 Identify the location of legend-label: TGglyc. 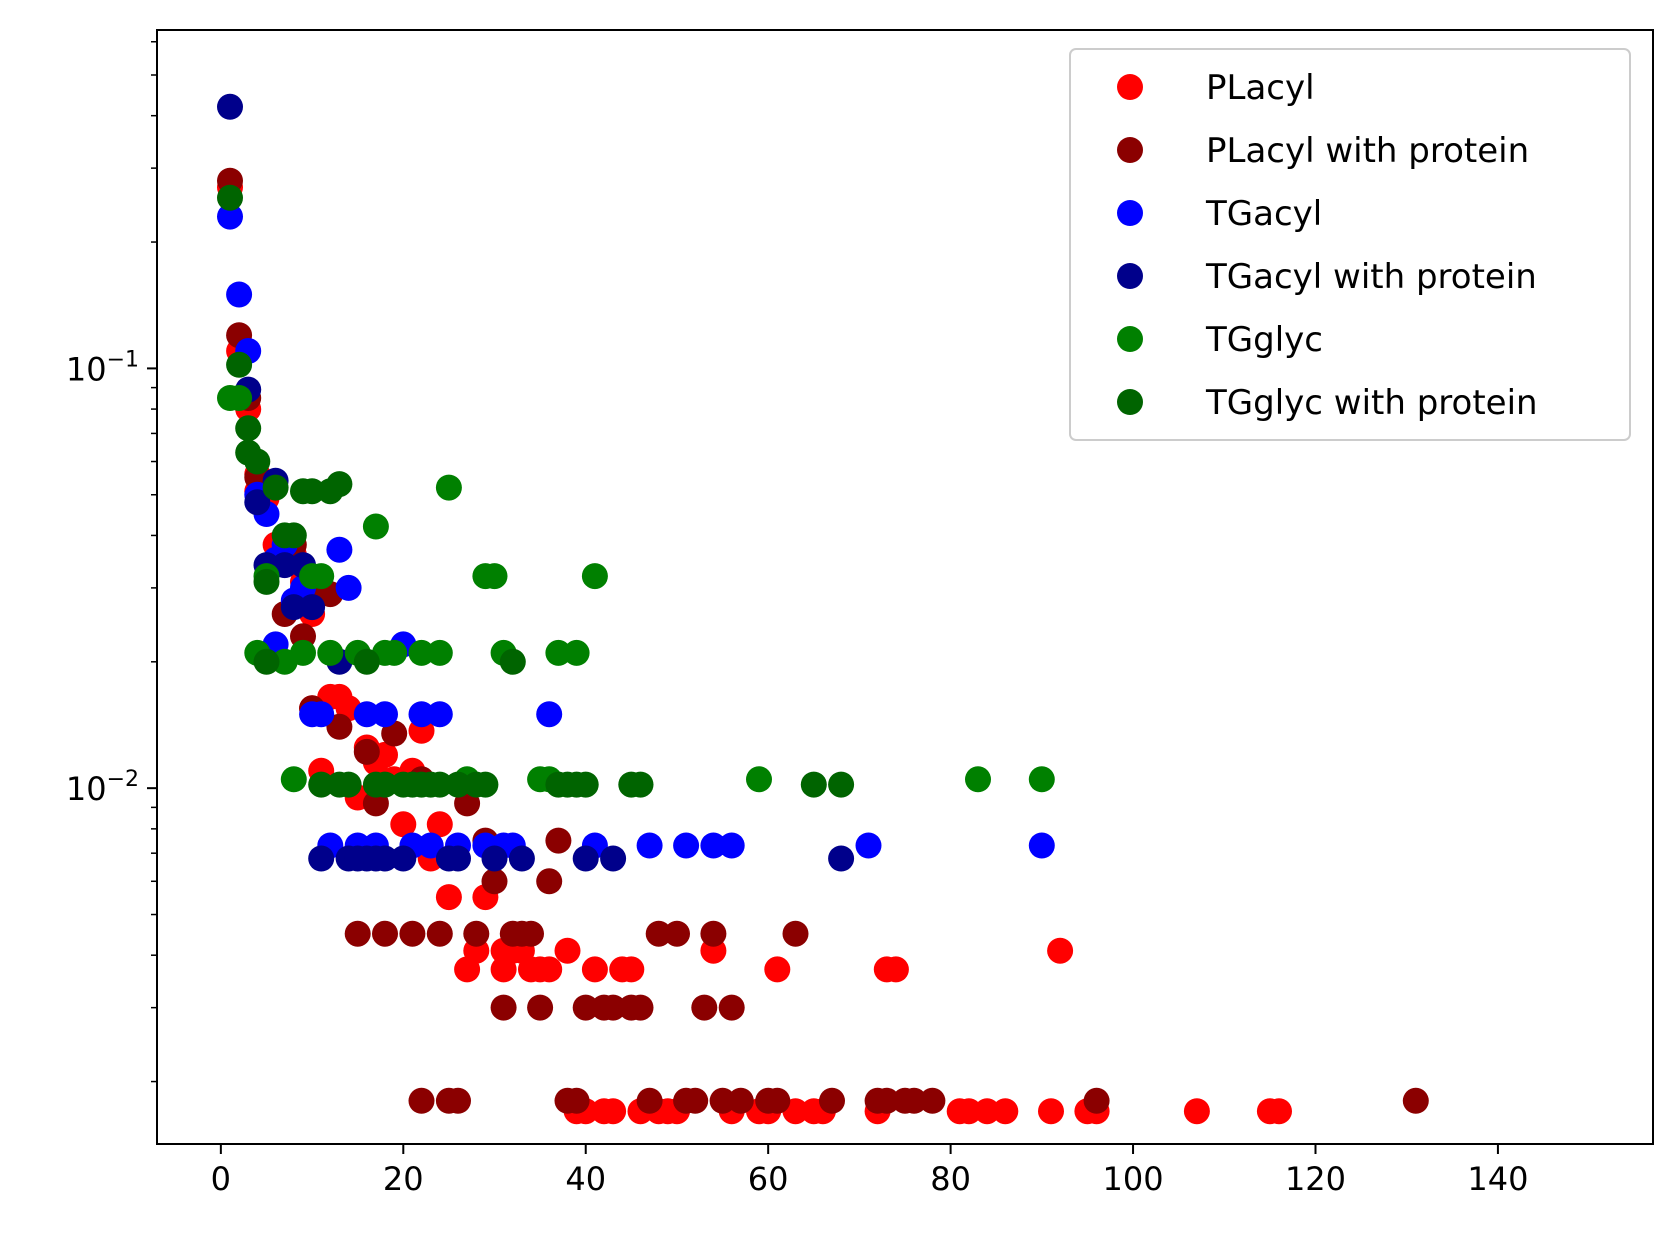
(1264, 340).